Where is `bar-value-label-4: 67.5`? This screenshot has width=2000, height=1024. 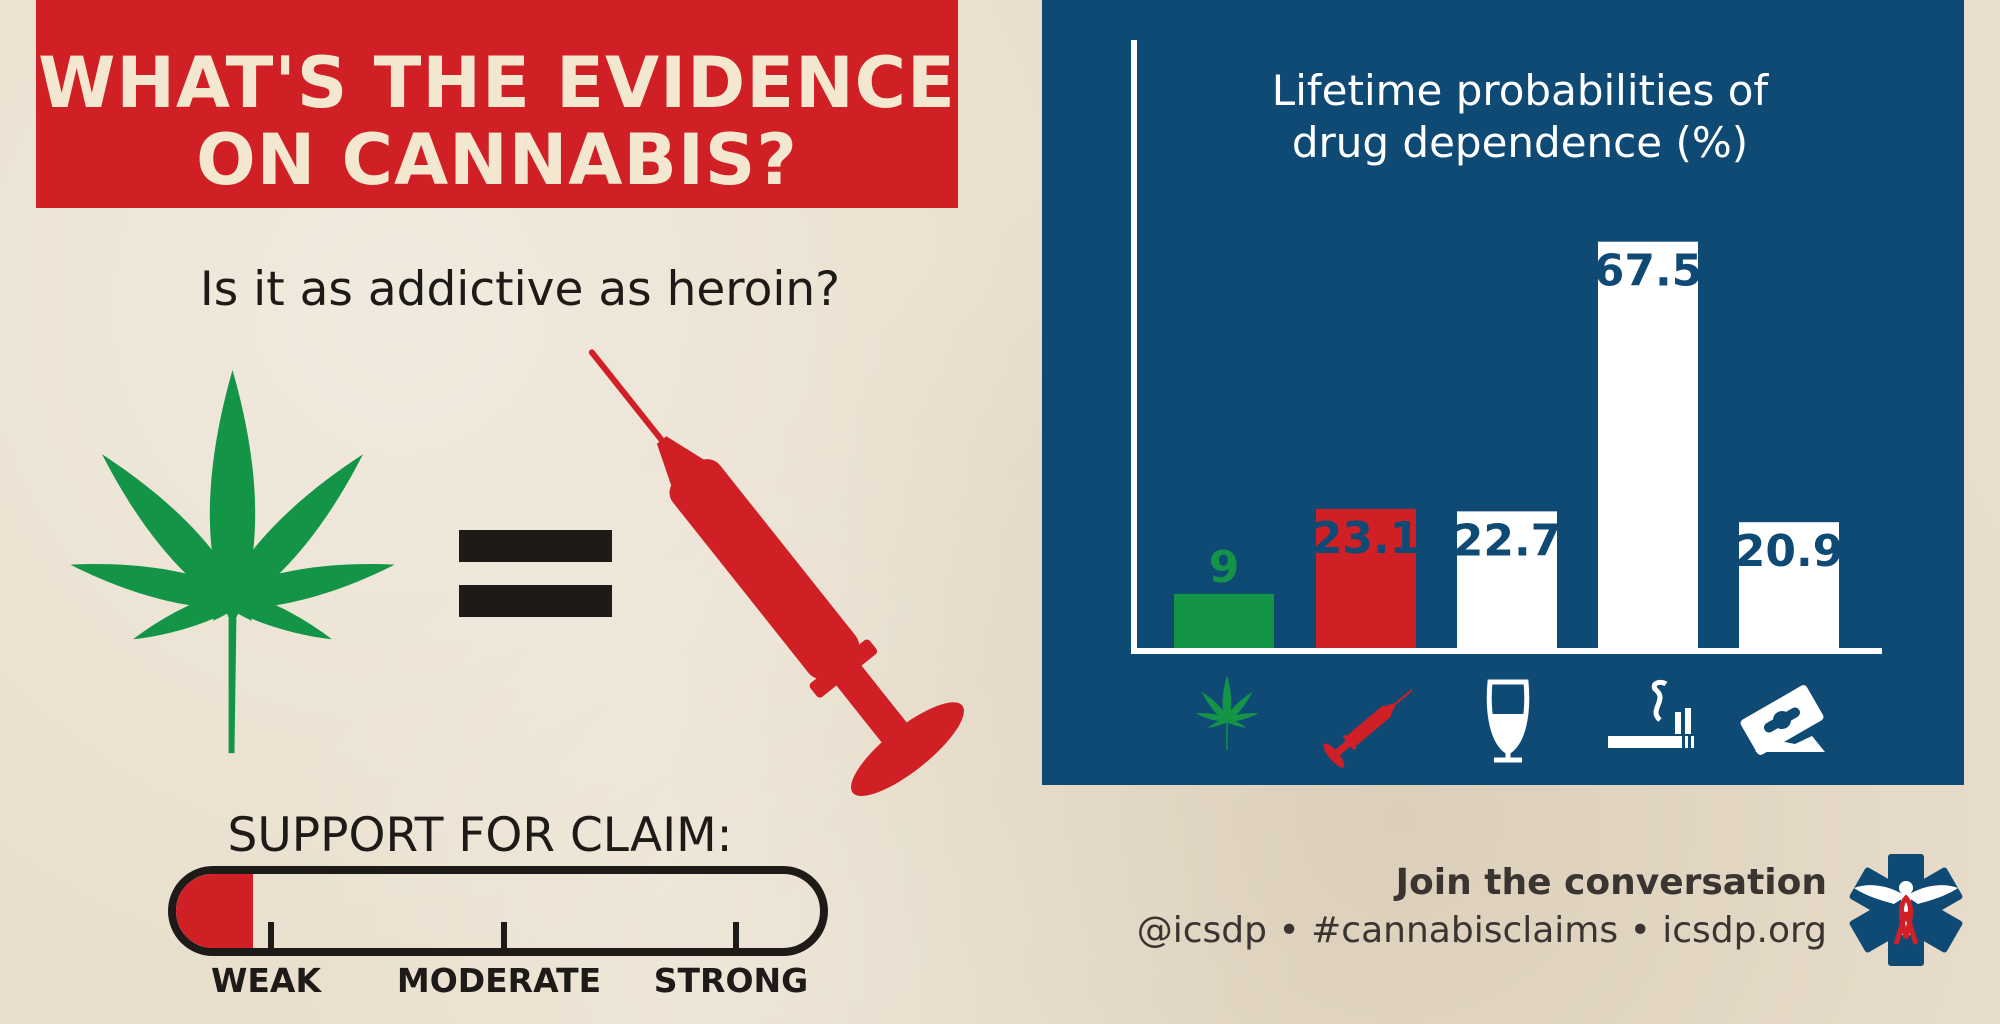 bar-value-label-4: 67.5 is located at coordinates (1648, 271).